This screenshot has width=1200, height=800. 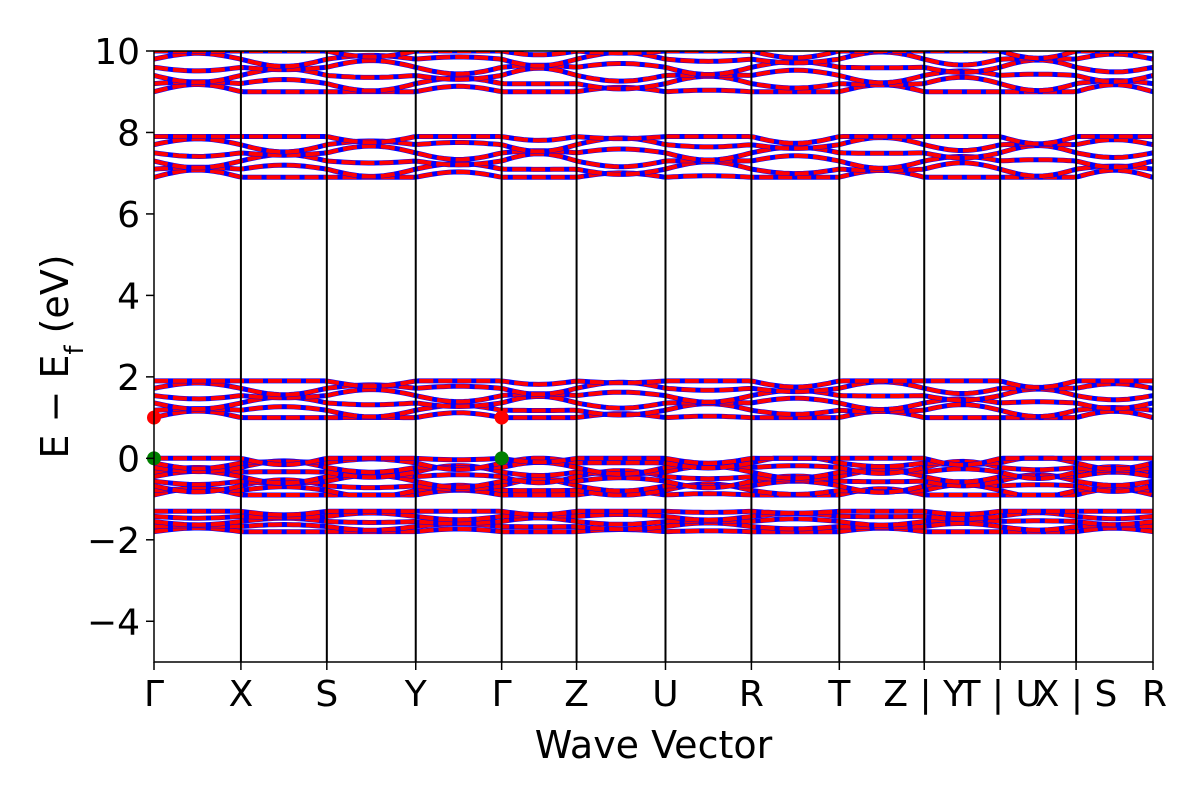 I want to click on x-tick-label-4: Γ, so click(x=502, y=694).